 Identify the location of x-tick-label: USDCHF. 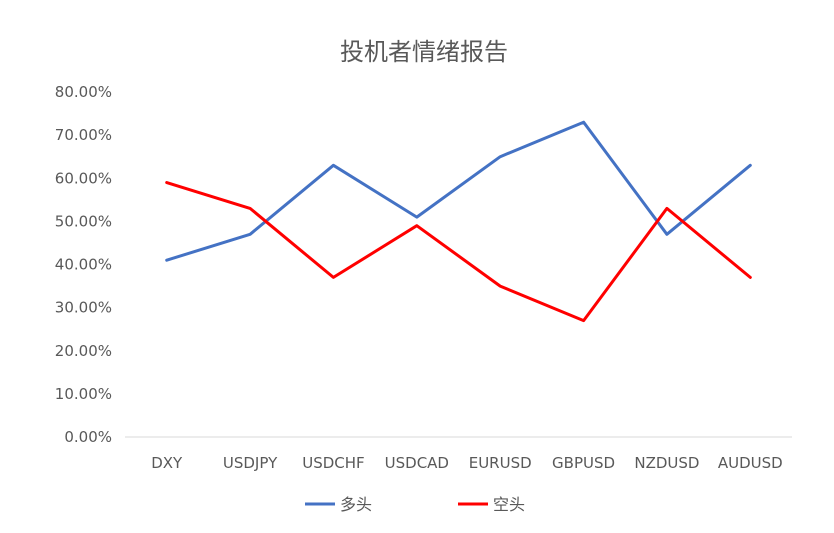
(333, 463).